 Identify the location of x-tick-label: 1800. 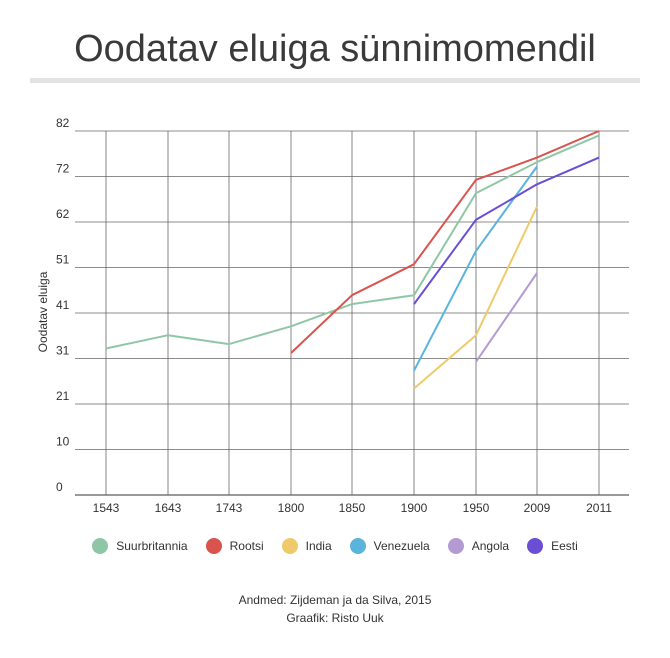
(291, 508).